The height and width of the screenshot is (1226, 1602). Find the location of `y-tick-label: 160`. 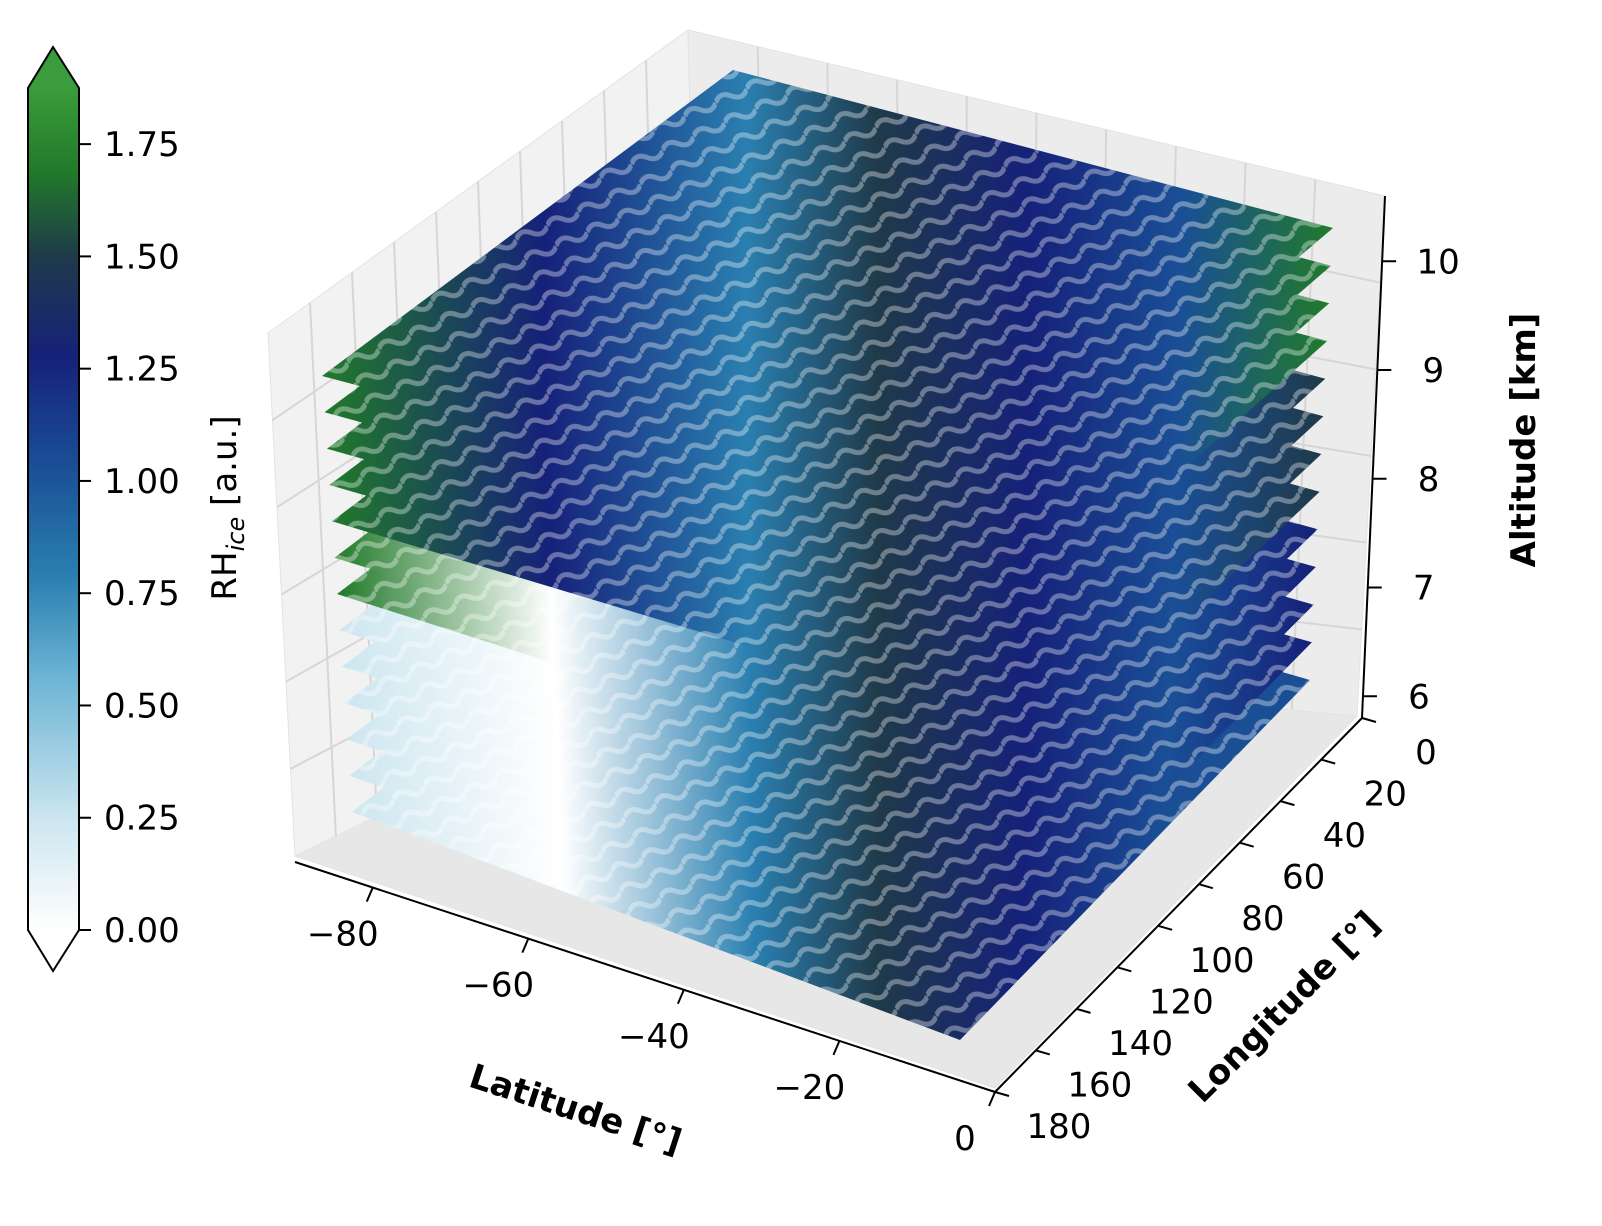

y-tick-label: 160 is located at coordinates (1099, 1085).